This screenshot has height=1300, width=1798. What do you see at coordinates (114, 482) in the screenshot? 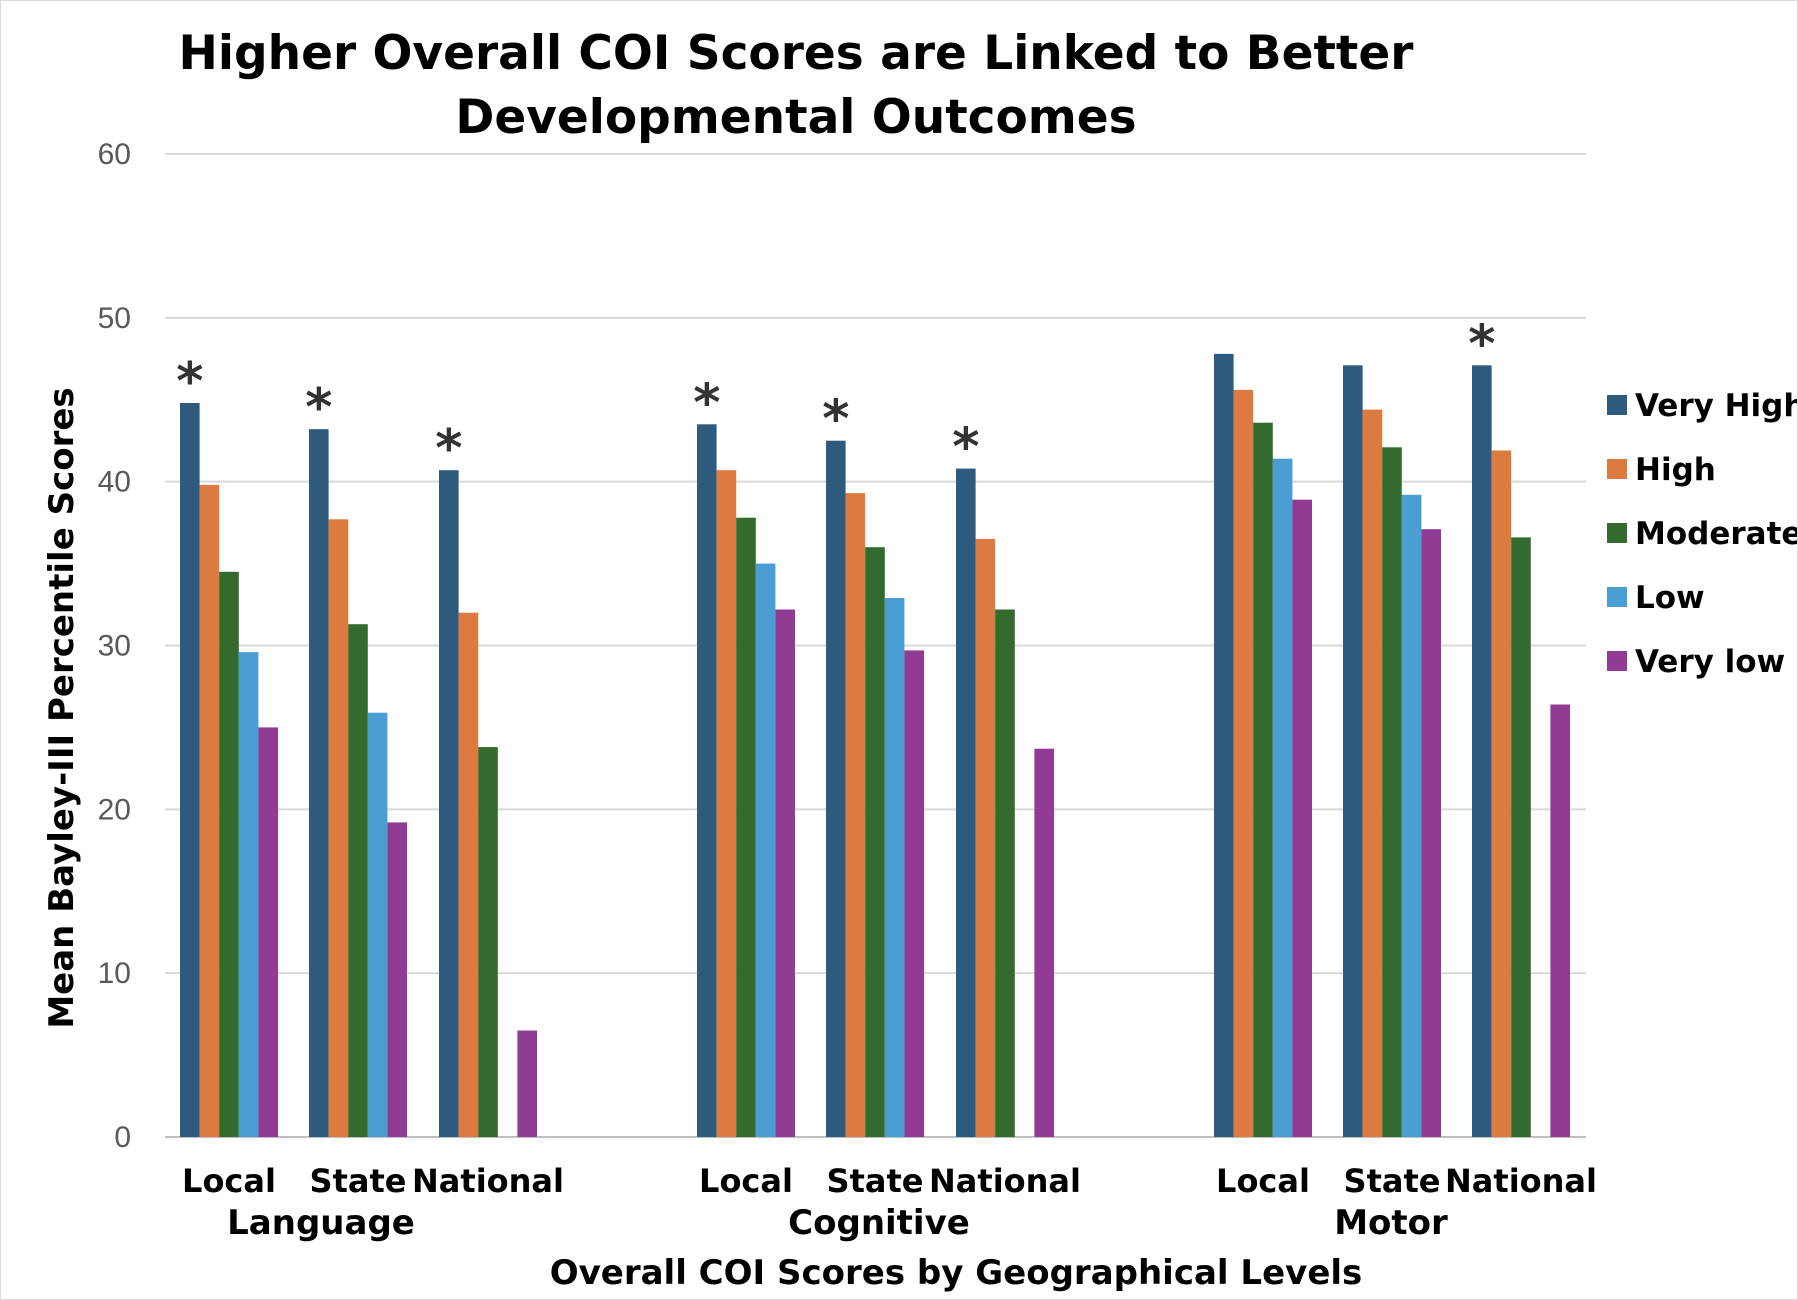
I see `y-tick-label: 40` at bounding box center [114, 482].